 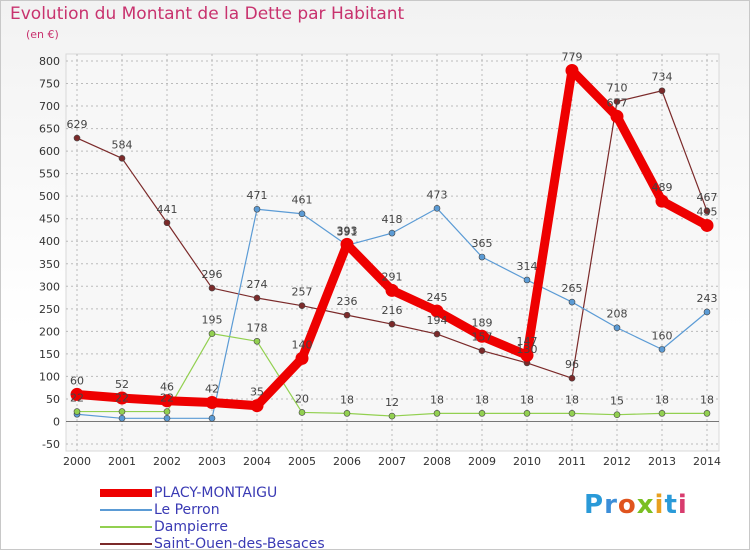 I want to click on legend-swatch-saint-ouen-des-besaces, so click(x=126, y=543).